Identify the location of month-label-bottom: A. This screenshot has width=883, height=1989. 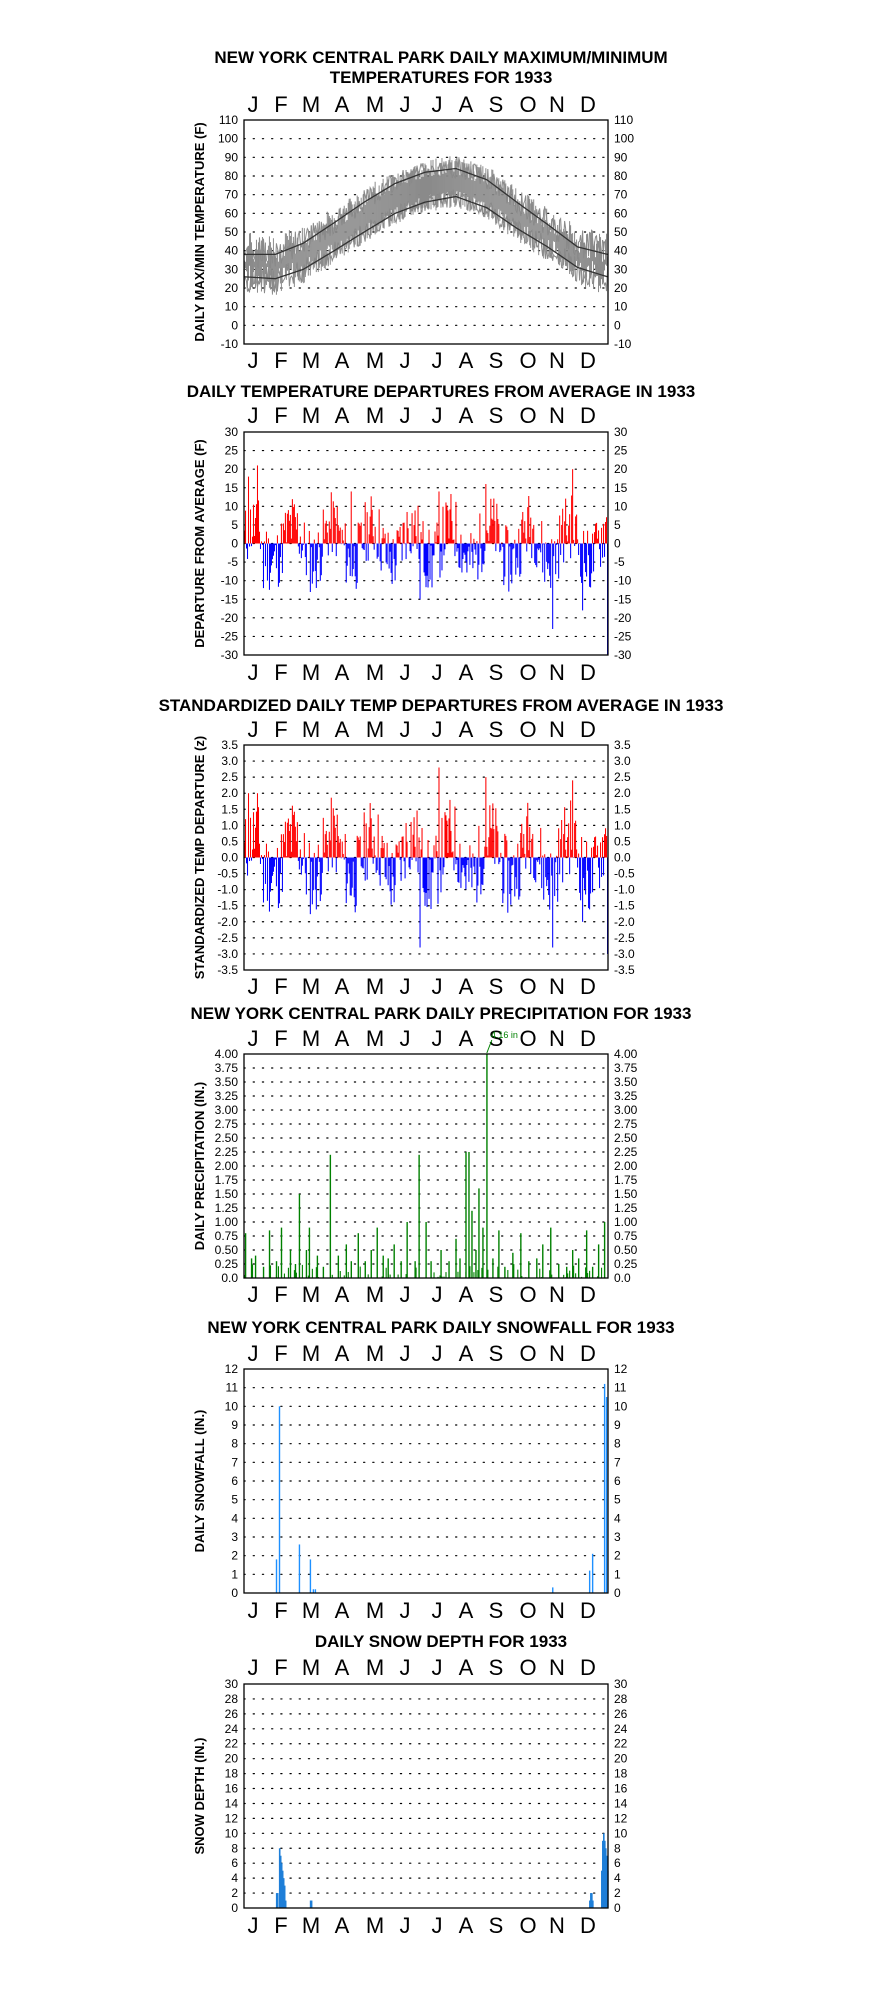
(342, 672).